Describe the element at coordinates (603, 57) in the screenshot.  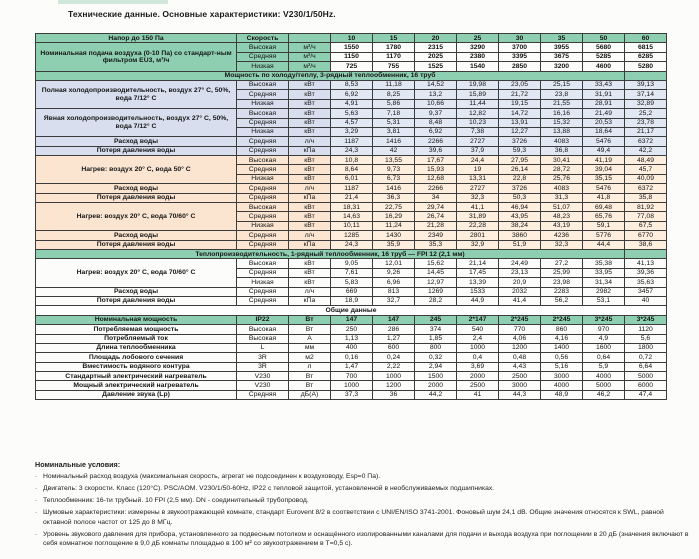
I see `row-value: 5285` at that location.